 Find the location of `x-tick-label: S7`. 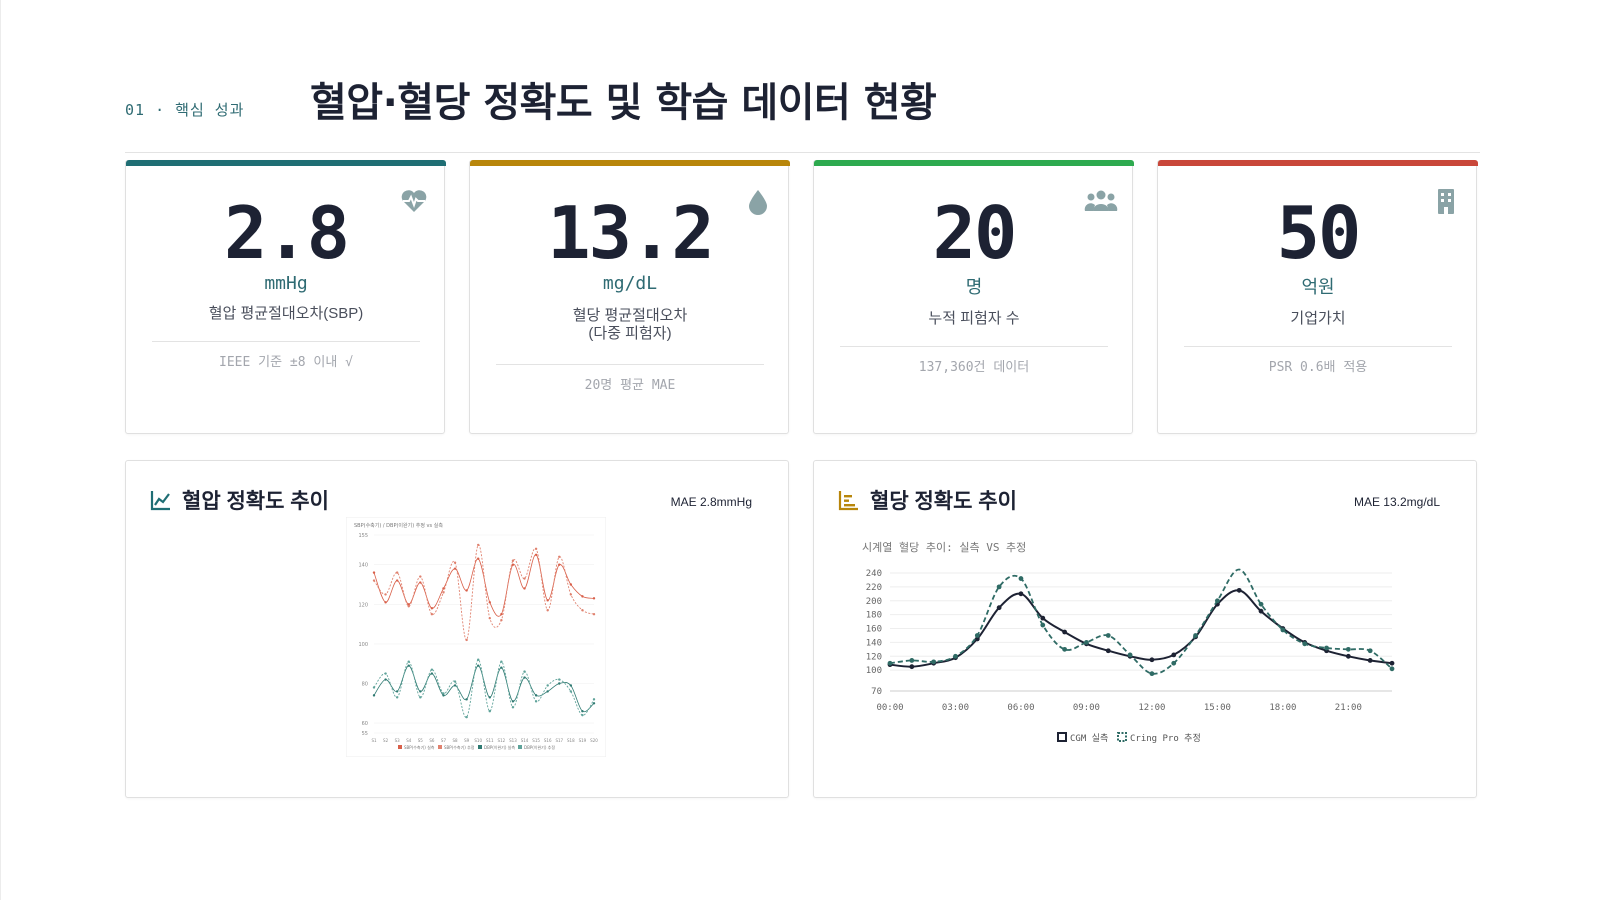

x-tick-label: S7 is located at coordinates (444, 740).